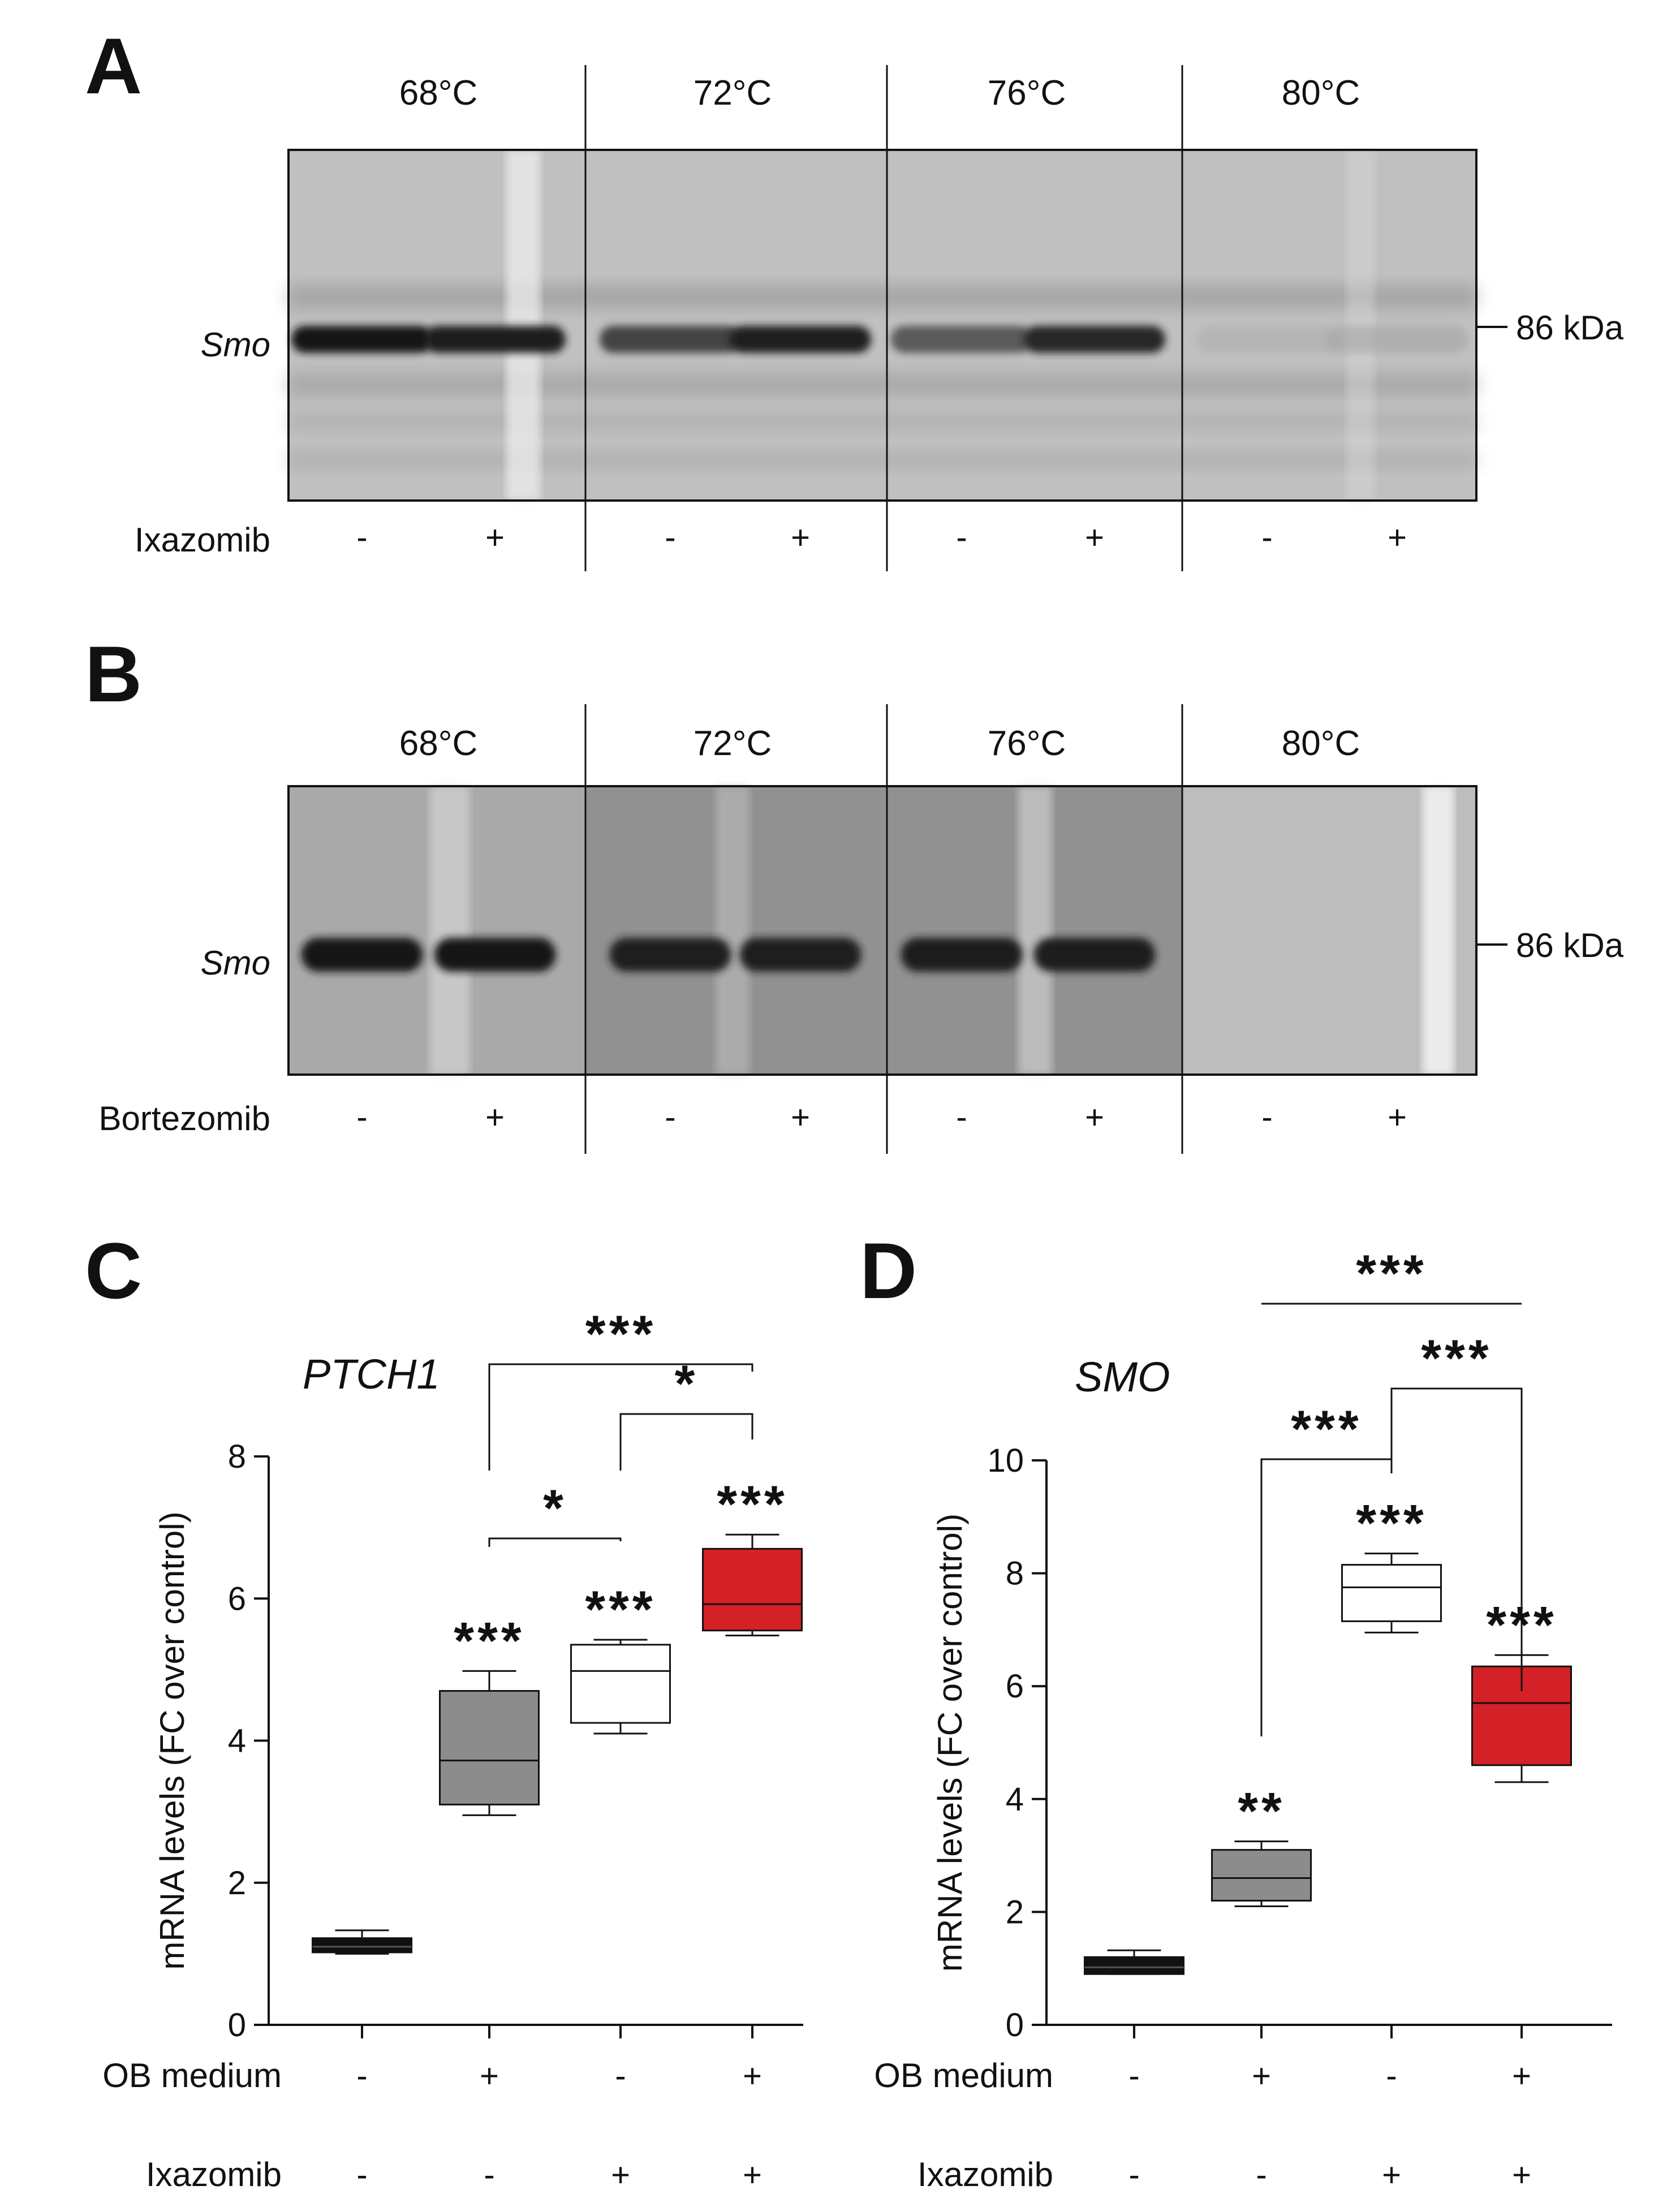 The height and width of the screenshot is (2190, 1680). I want to click on western-blot-a, so click(882, 325).